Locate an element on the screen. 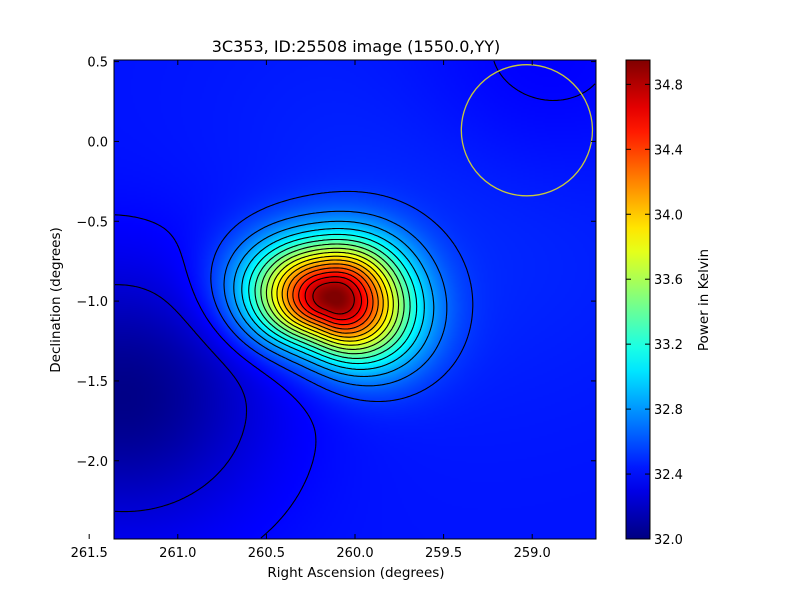  beam-circle is located at coordinates (527, 130).